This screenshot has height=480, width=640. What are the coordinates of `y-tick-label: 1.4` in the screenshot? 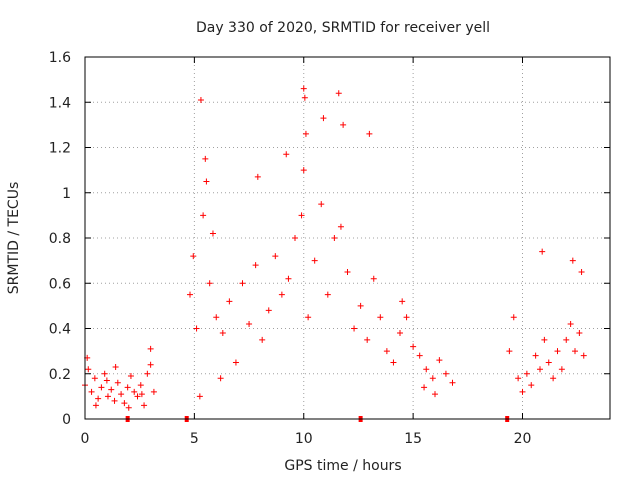 It's located at (60, 103).